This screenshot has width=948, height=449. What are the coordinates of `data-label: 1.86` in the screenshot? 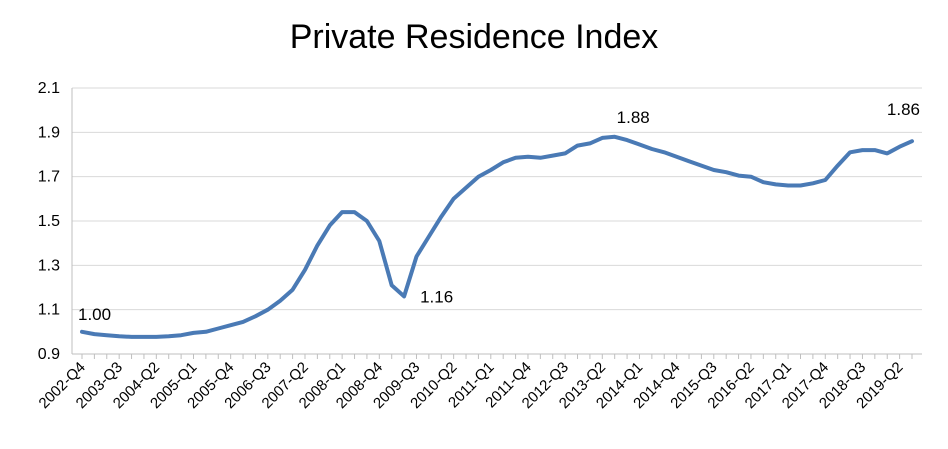 It's located at (903, 109).